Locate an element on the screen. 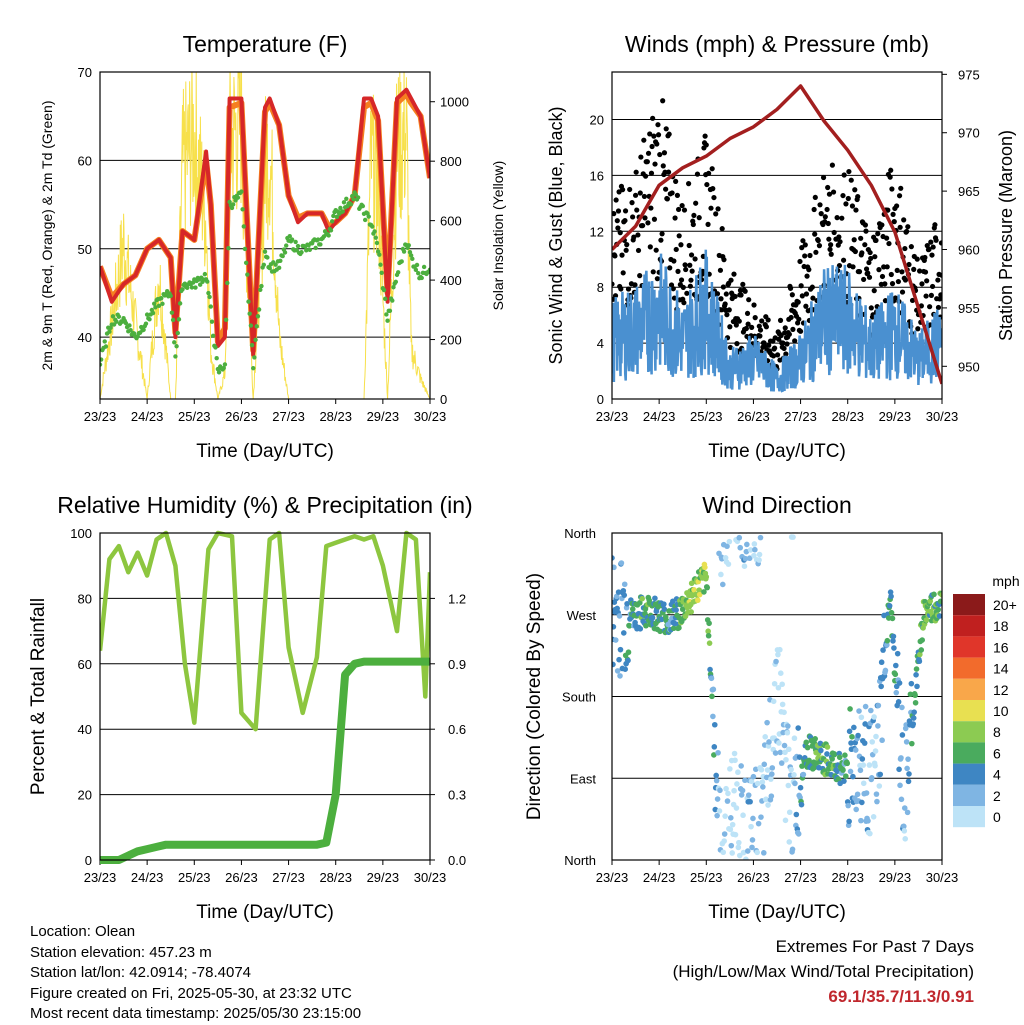 The image size is (1024, 1025). x-axis-label-3: Time (Day/UTC) is located at coordinates (265, 912).